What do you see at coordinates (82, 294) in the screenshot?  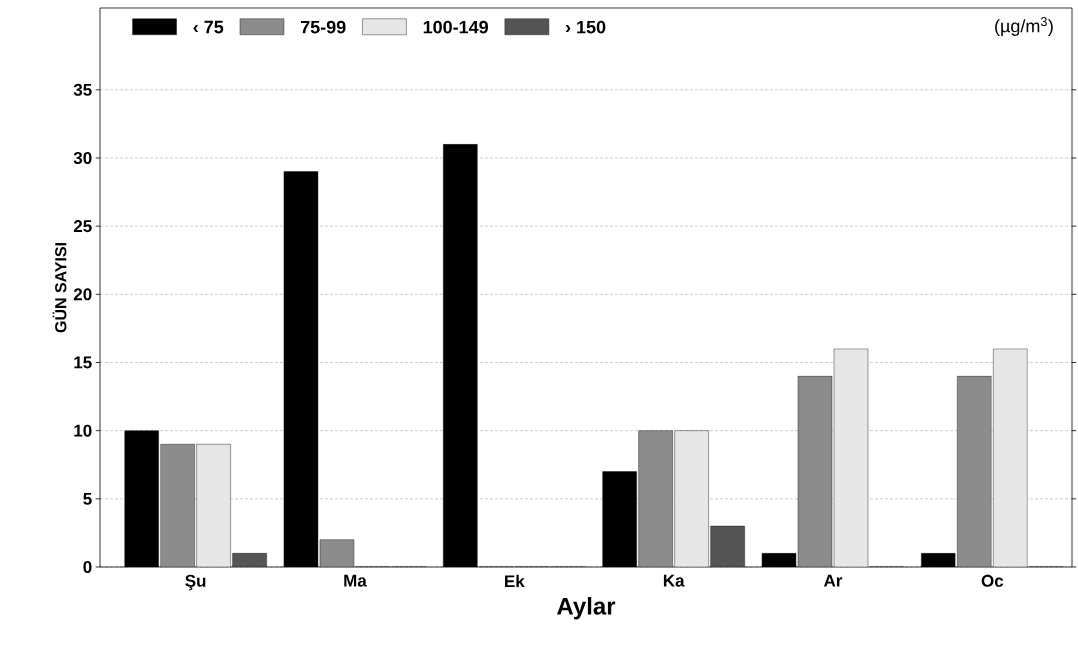 I see `y-tick-label: 20` at bounding box center [82, 294].